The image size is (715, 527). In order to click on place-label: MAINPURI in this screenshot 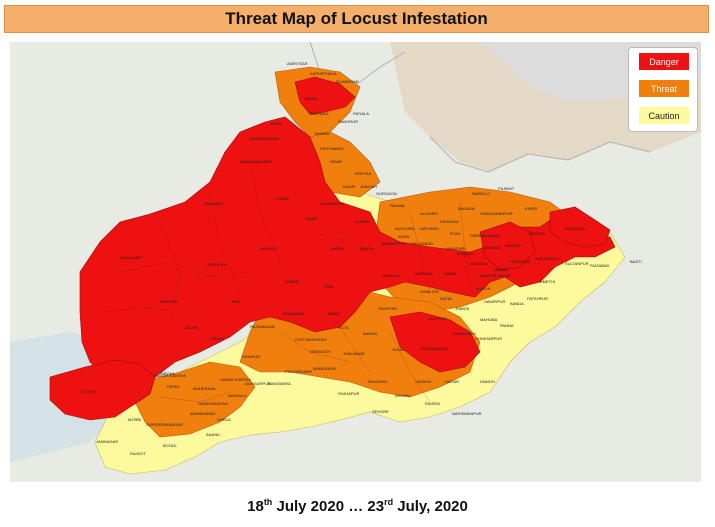, I will do `click(456, 248)`.